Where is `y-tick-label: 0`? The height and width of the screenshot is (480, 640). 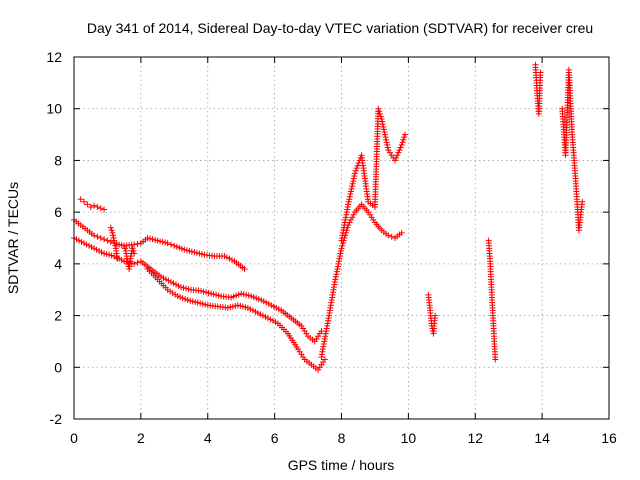 y-tick-label: 0 is located at coordinates (58, 367).